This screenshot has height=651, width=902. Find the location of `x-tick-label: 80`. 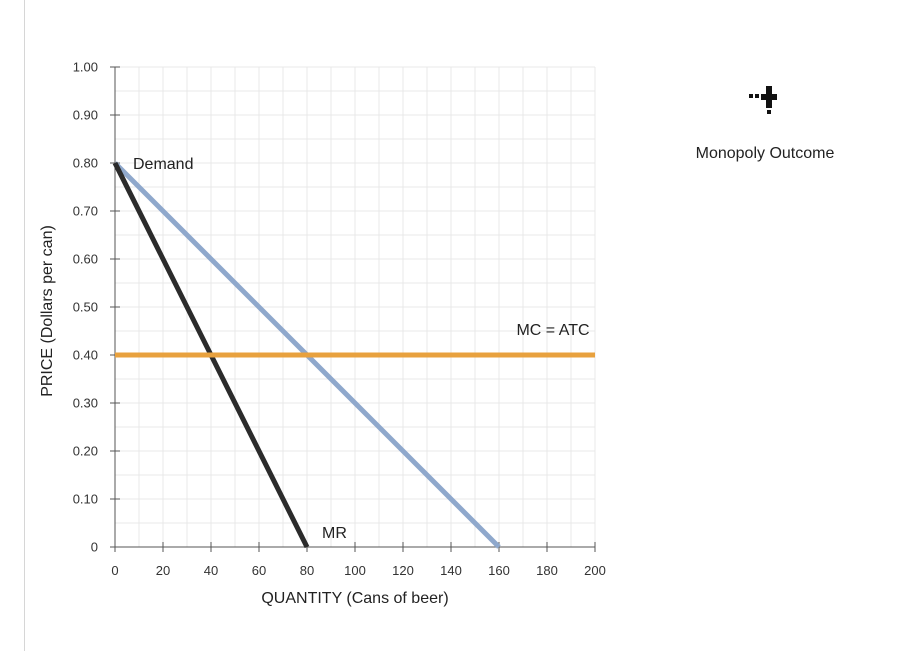

x-tick-label: 80 is located at coordinates (307, 570).